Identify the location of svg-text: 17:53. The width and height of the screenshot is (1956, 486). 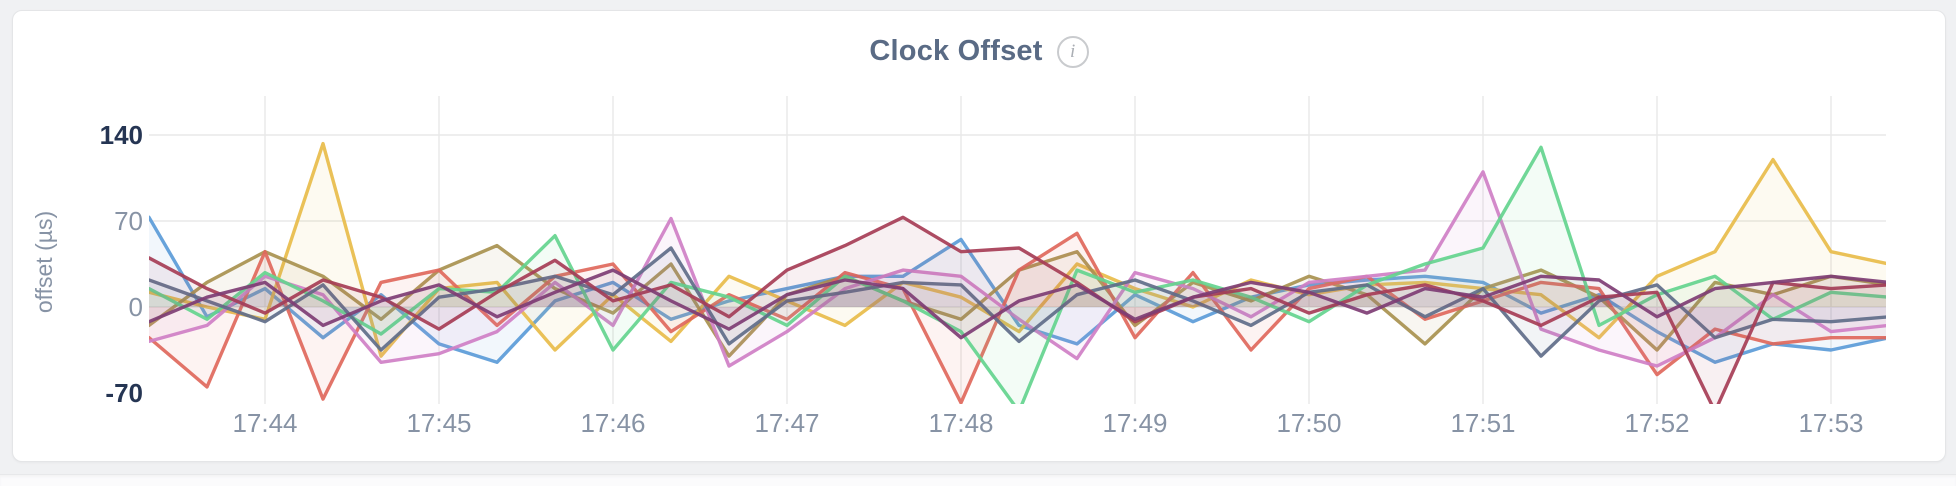
(1830, 423).